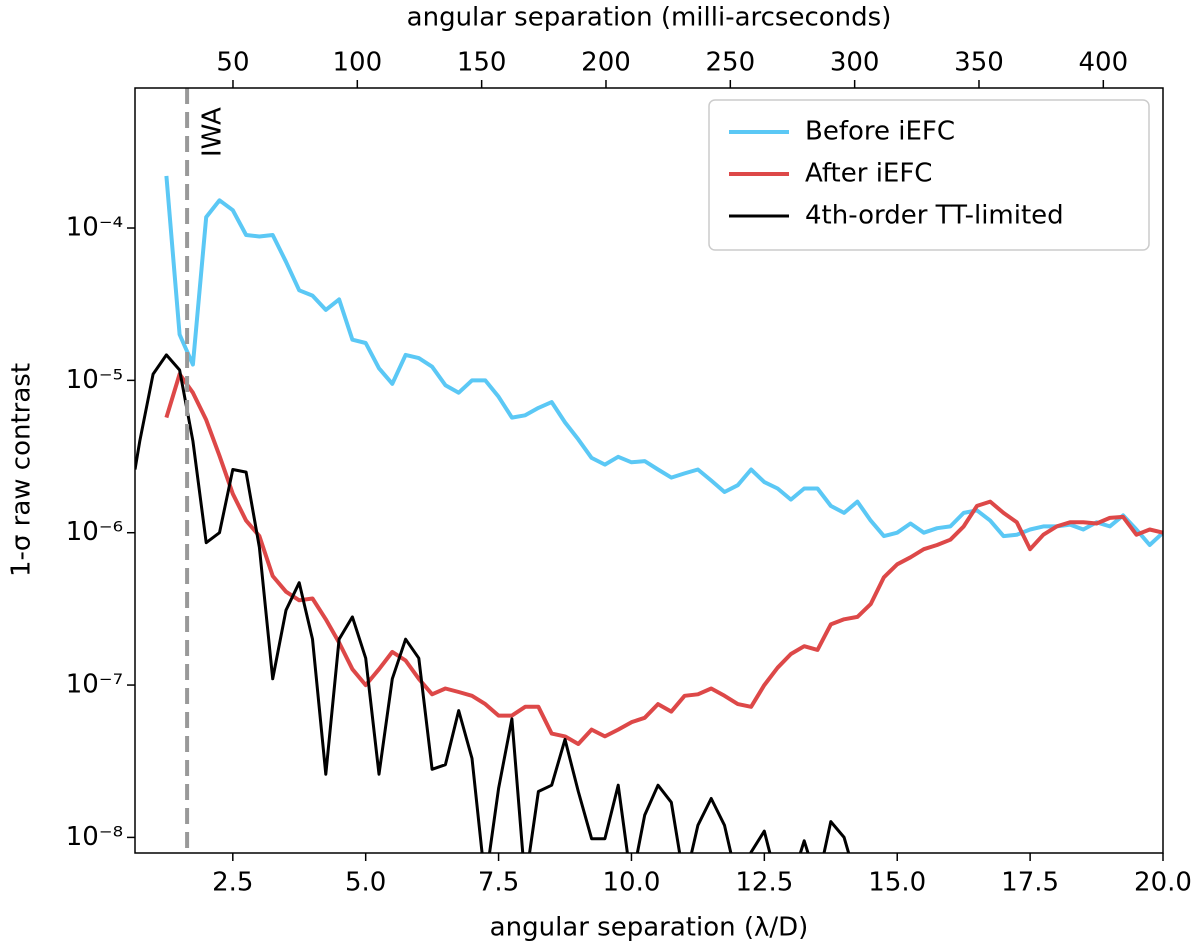 The width and height of the screenshot is (1200, 947). Describe the element at coordinates (649, 18) in the screenshot. I see `x2-axis-label: angular separation (milli-arcseconds)` at that location.